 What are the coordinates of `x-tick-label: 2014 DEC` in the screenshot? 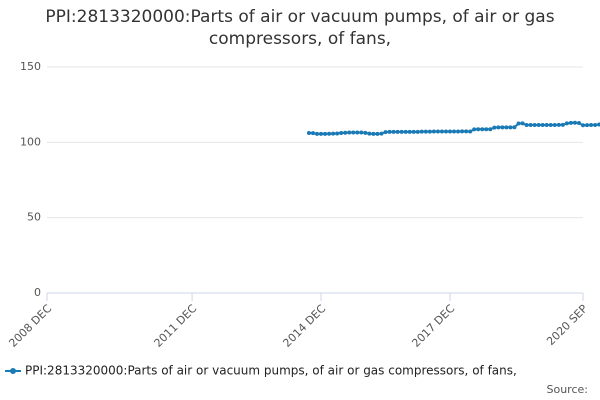 It's located at (304, 326).